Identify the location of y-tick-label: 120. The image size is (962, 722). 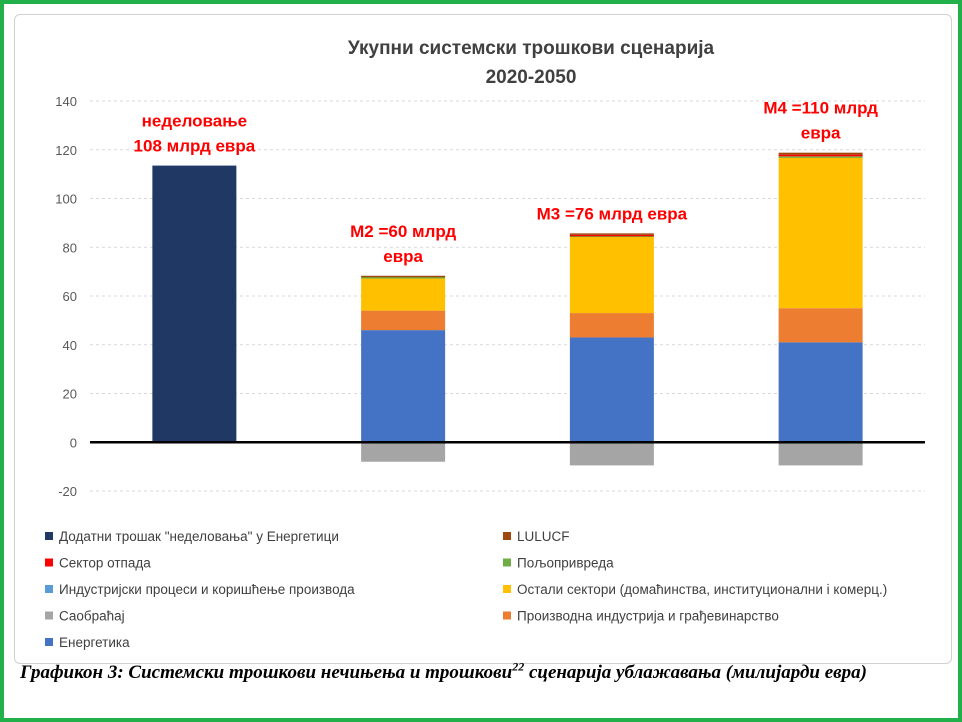
(66, 150).